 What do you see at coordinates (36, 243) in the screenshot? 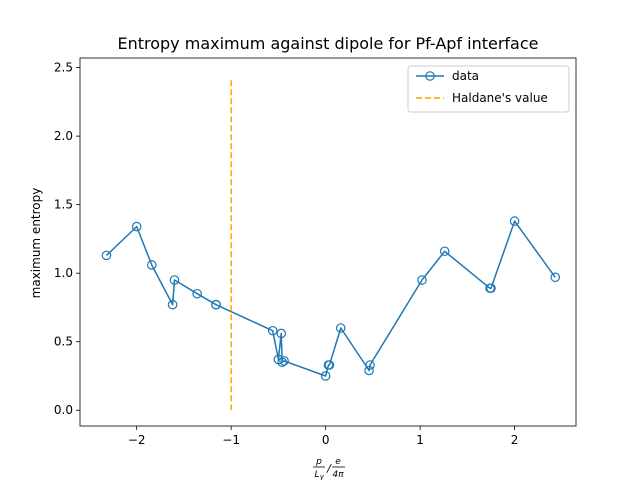
I see `y-axis-label: maximum entropy` at bounding box center [36, 243].